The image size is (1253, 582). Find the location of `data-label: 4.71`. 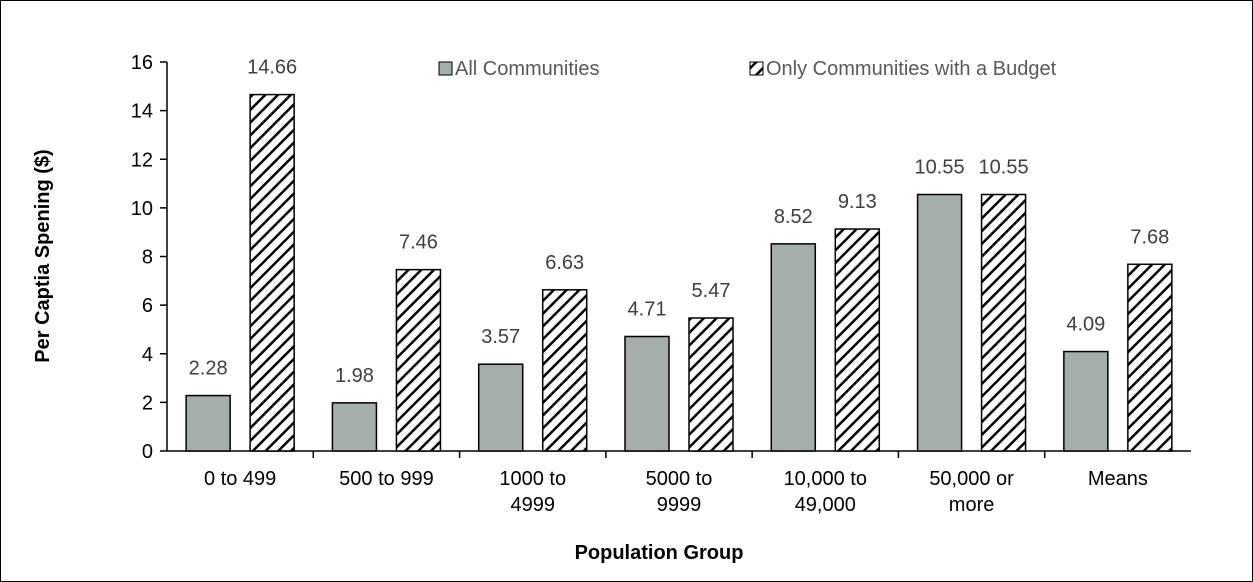

data-label: 4.71 is located at coordinates (647, 309).